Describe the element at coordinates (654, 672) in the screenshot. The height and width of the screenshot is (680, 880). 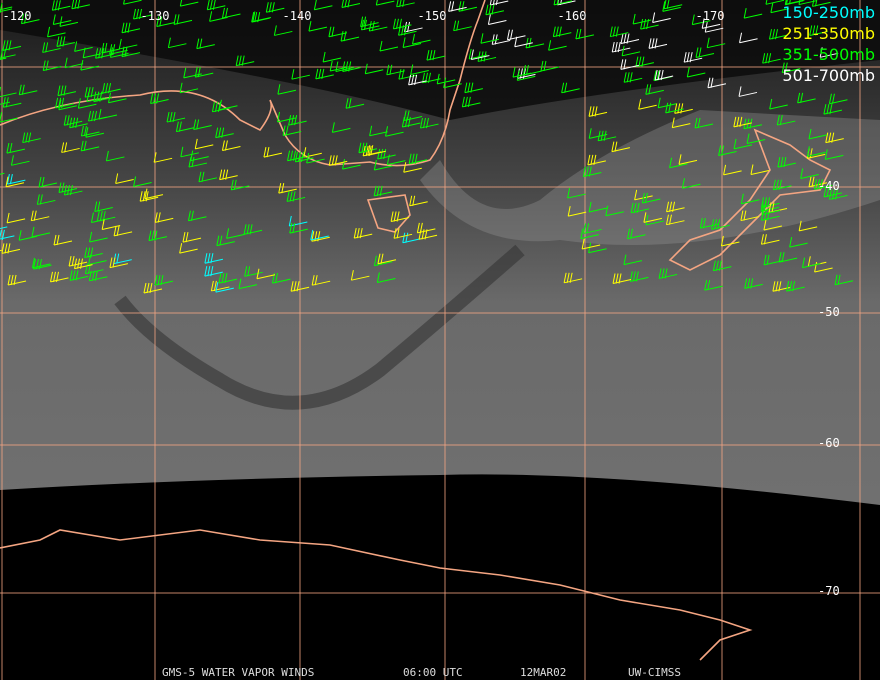
I see `footer-text: UW-CIMSS` at that location.